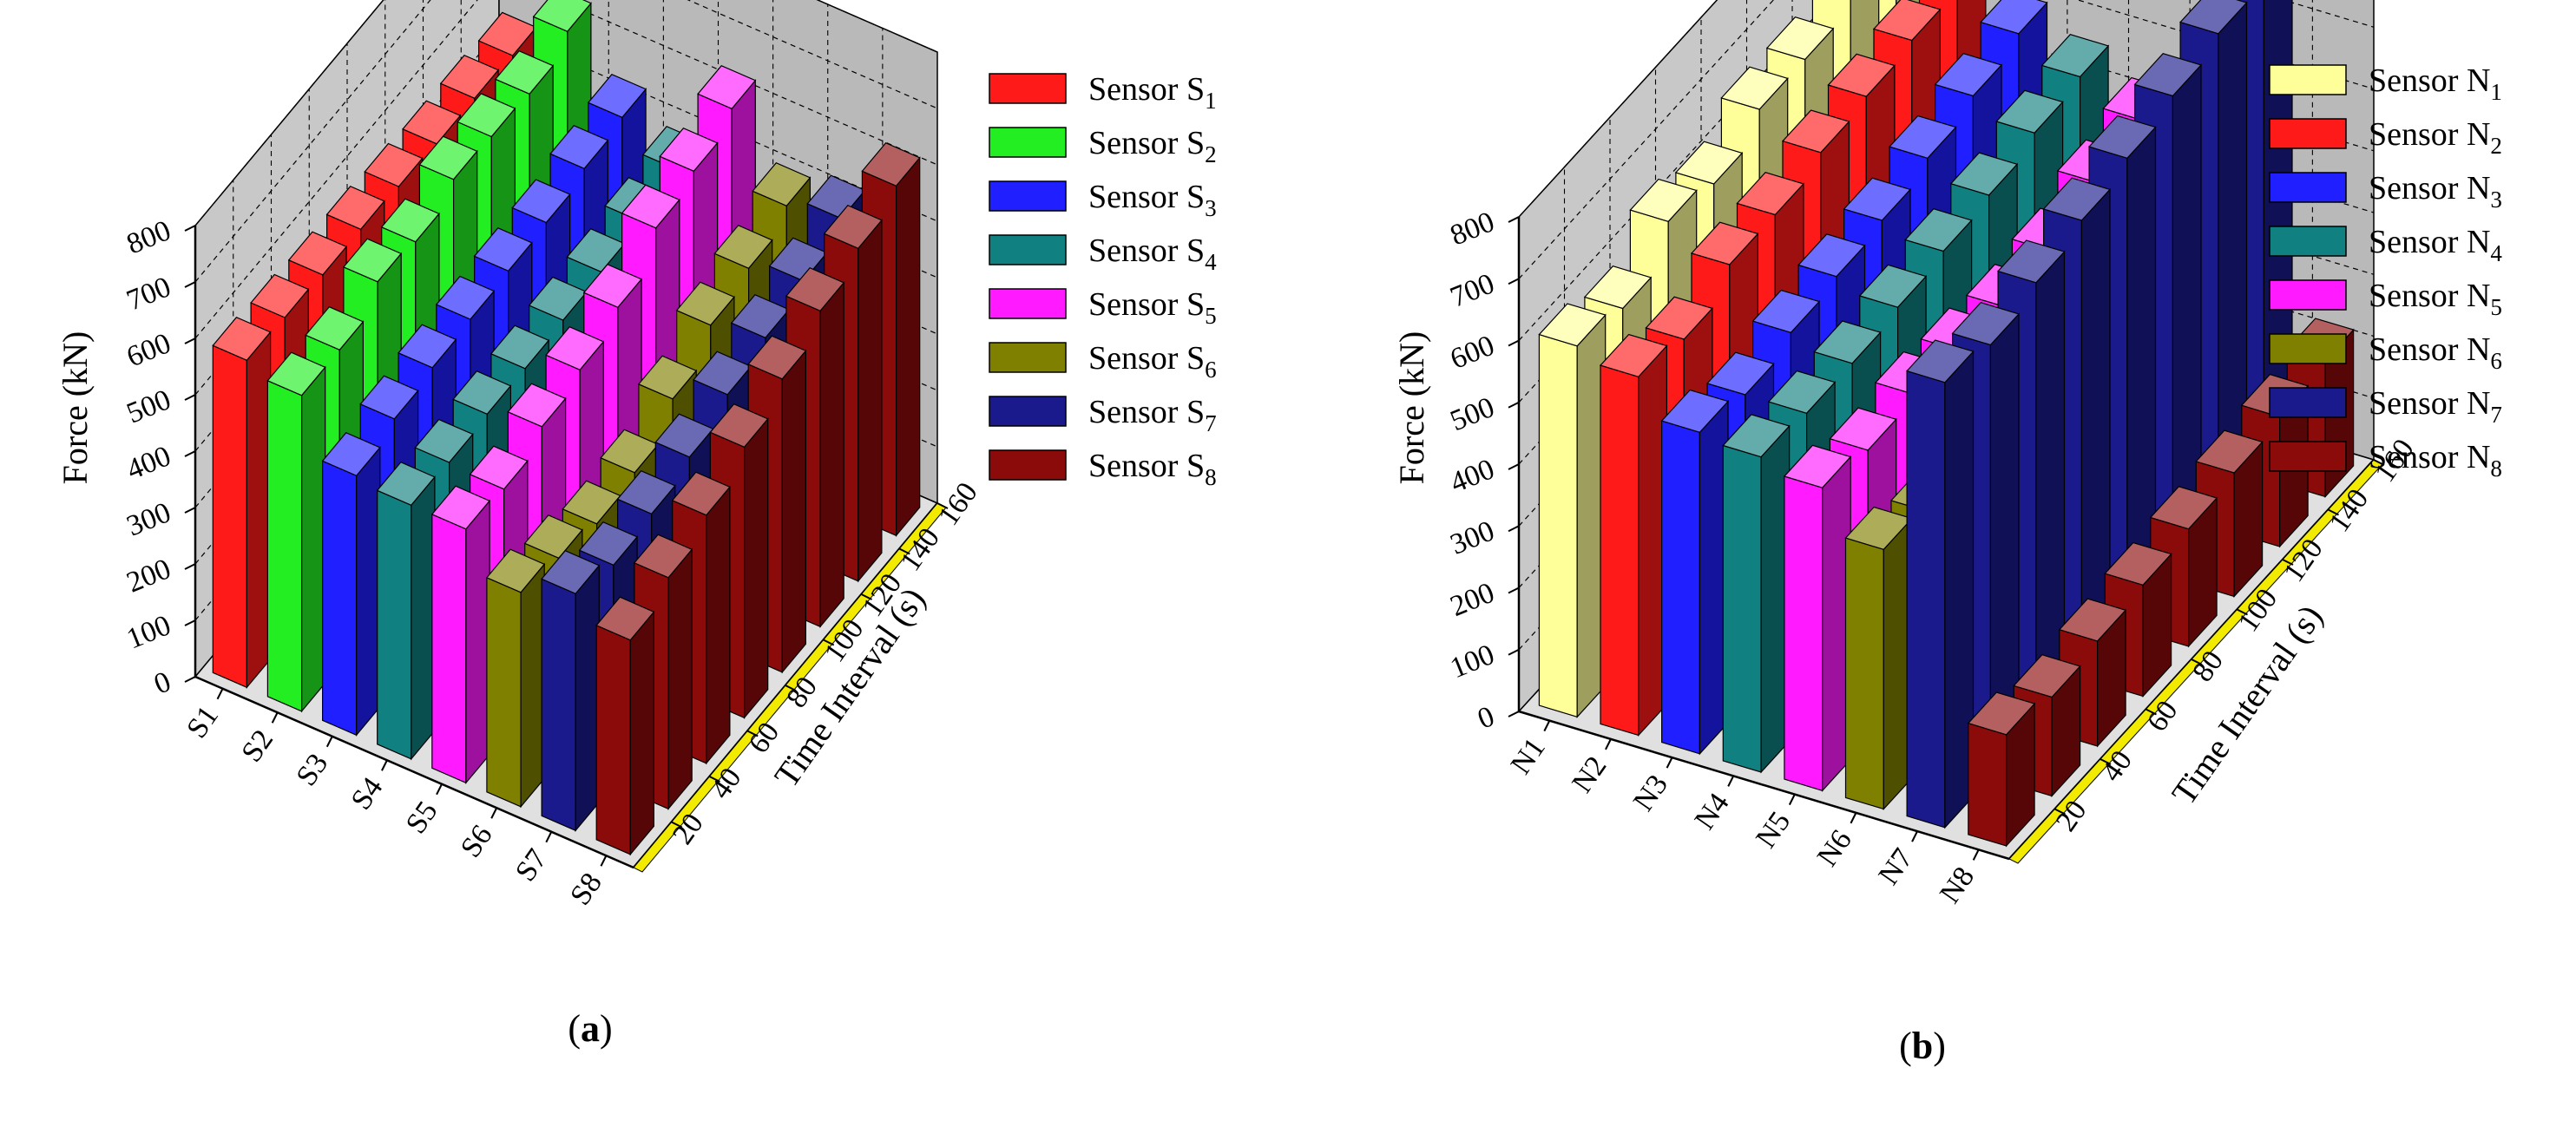 This screenshot has width=2576, height=1127. I want to click on legend-item: Sensor N1, so click(2385, 83).